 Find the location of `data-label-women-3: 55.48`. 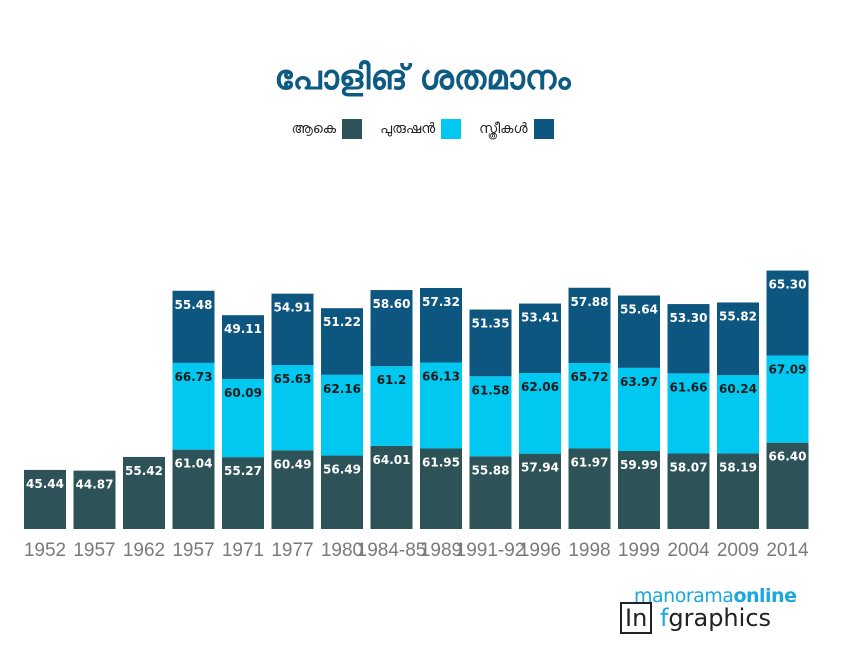

data-label-women-3: 55.48 is located at coordinates (194, 305).